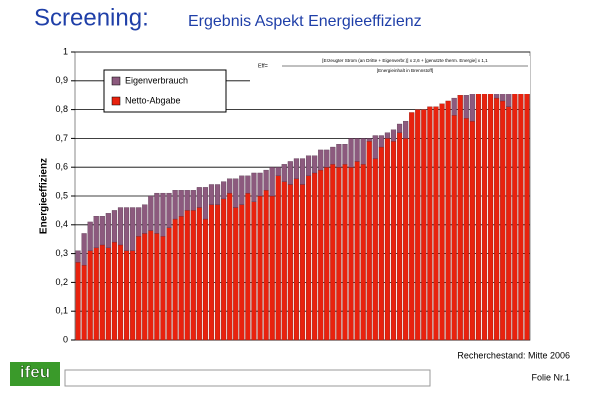 This screenshot has height=400, width=590. I want to click on legend-label: Netto-Abgabe, so click(153, 100).